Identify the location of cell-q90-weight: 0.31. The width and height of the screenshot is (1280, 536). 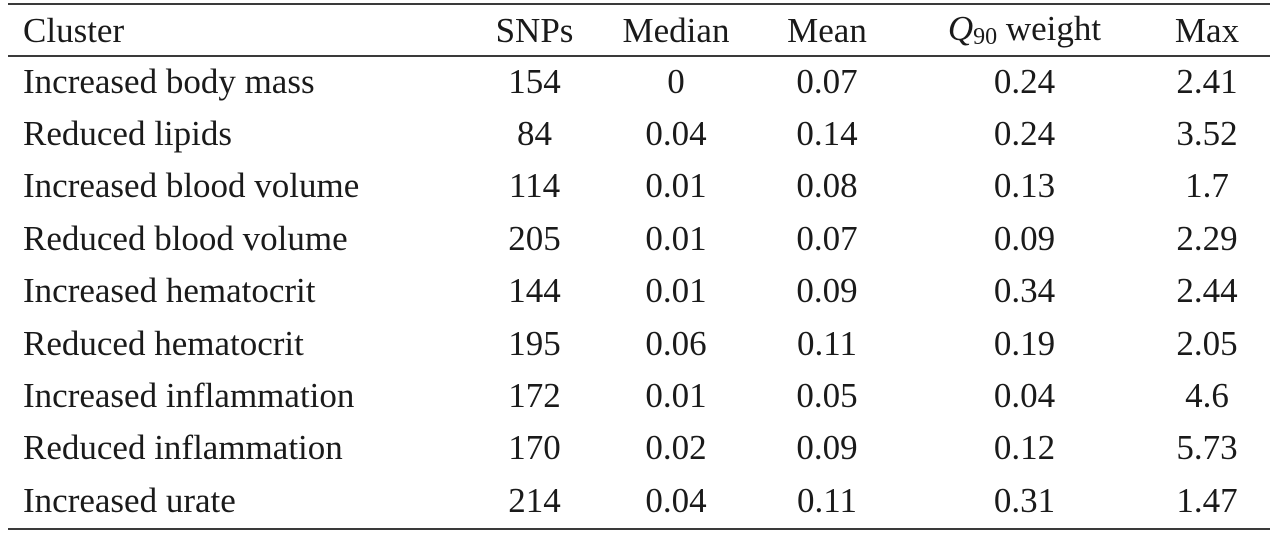
(1024, 500).